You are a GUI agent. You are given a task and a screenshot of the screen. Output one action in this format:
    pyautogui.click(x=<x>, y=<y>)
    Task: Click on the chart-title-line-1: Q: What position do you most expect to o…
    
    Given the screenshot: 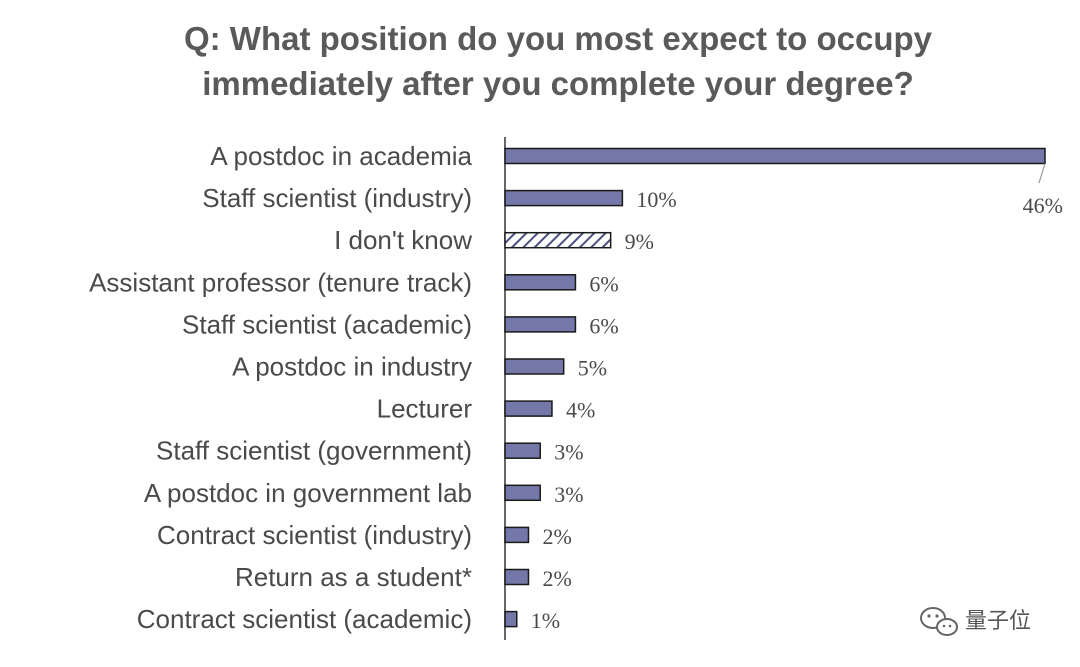 What is the action you would take?
    pyautogui.click(x=558, y=38)
    